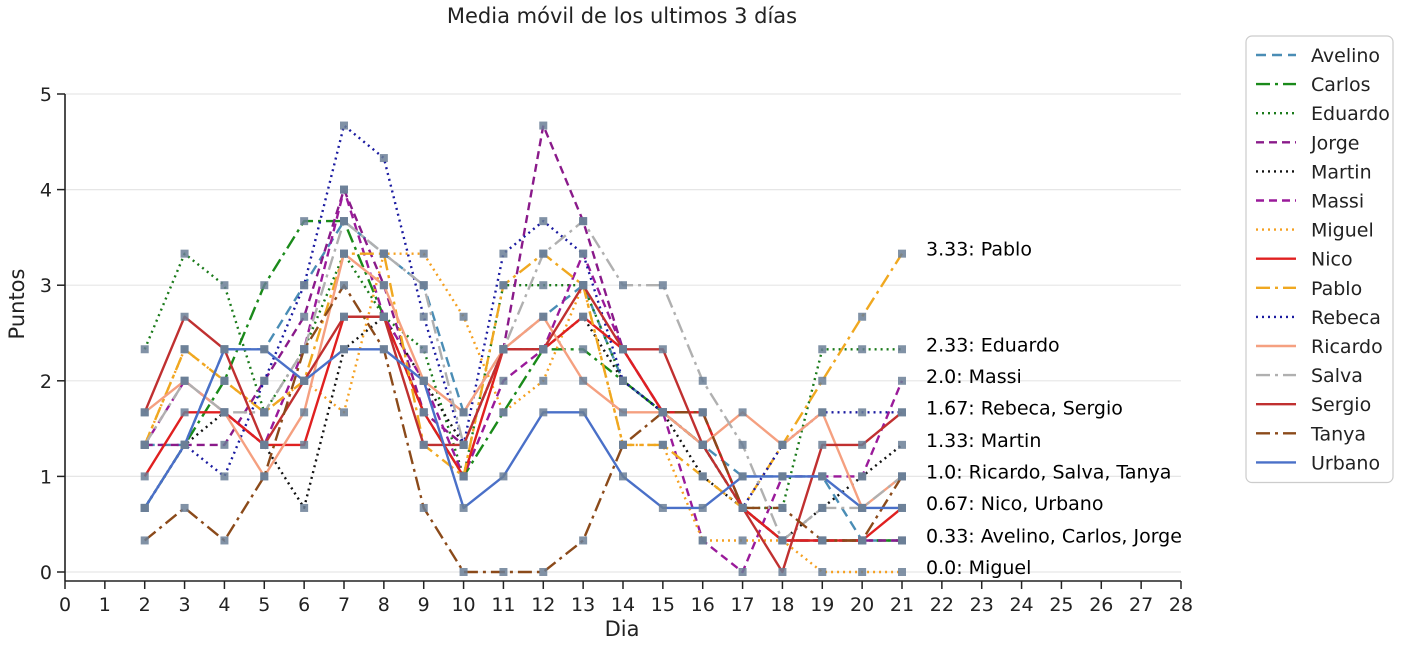  Describe the element at coordinates (304, 221) in the screenshot. I see `data-point-carlos` at that location.